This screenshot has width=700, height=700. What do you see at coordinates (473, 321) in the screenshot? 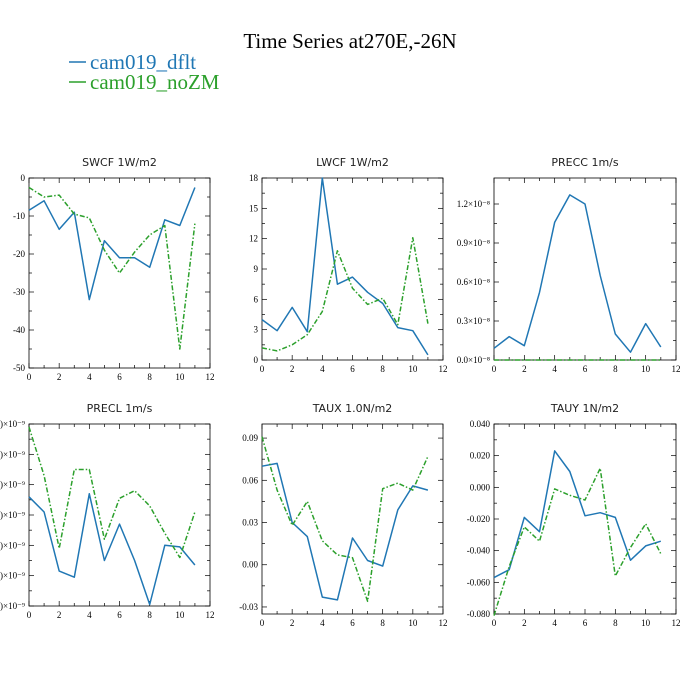
I see `y-tick-label: 0.3×10⁻⁸` at bounding box center [473, 321].